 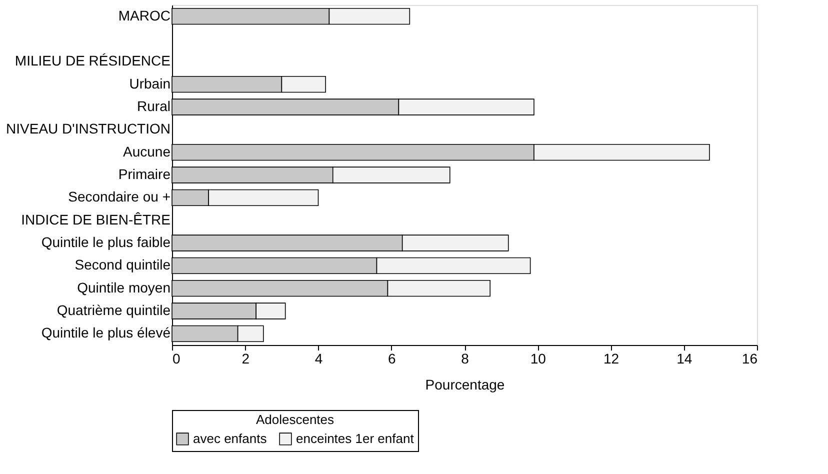 What do you see at coordinates (538, 358) in the screenshot?
I see `x-tick-label: 10` at bounding box center [538, 358].